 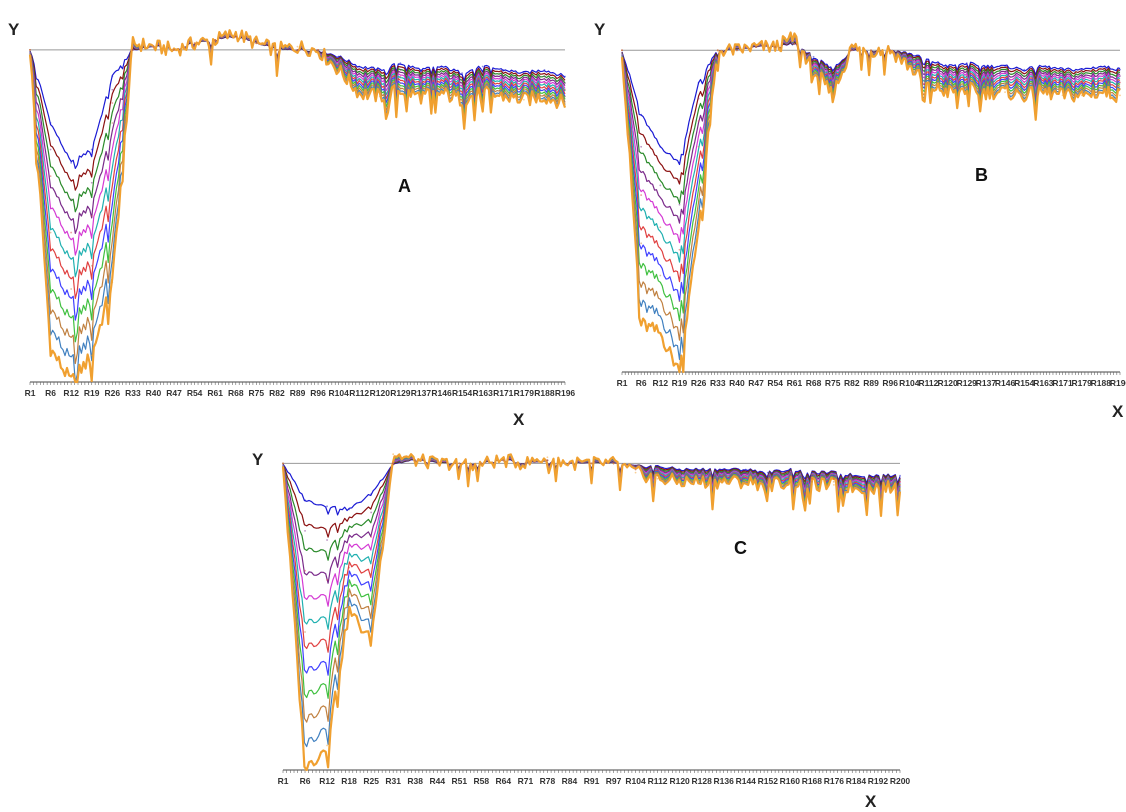 What do you see at coordinates (236, 393) in the screenshot?
I see `x-tick-label: R68` at bounding box center [236, 393].